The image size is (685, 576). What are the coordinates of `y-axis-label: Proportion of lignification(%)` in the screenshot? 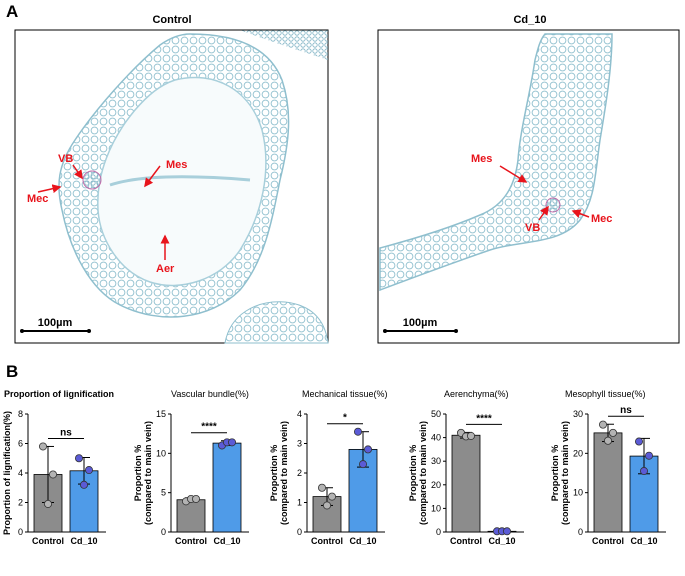 It's located at (7, 473).